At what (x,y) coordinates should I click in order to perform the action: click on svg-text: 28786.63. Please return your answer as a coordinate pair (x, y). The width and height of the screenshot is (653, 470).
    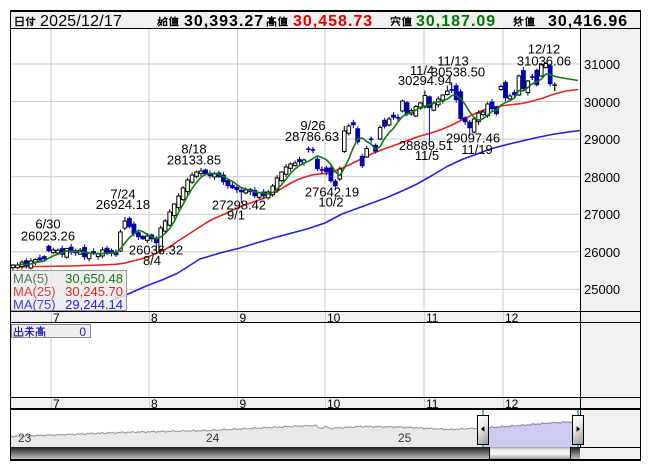
    Looking at the image, I should click on (312, 136).